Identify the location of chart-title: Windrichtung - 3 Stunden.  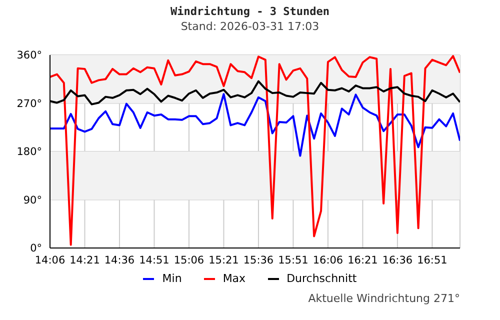
(250, 11).